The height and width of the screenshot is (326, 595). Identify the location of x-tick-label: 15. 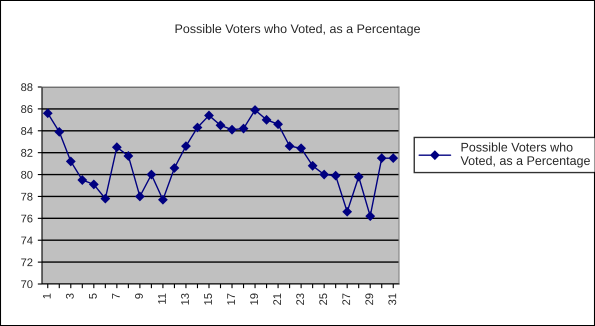
(208, 299).